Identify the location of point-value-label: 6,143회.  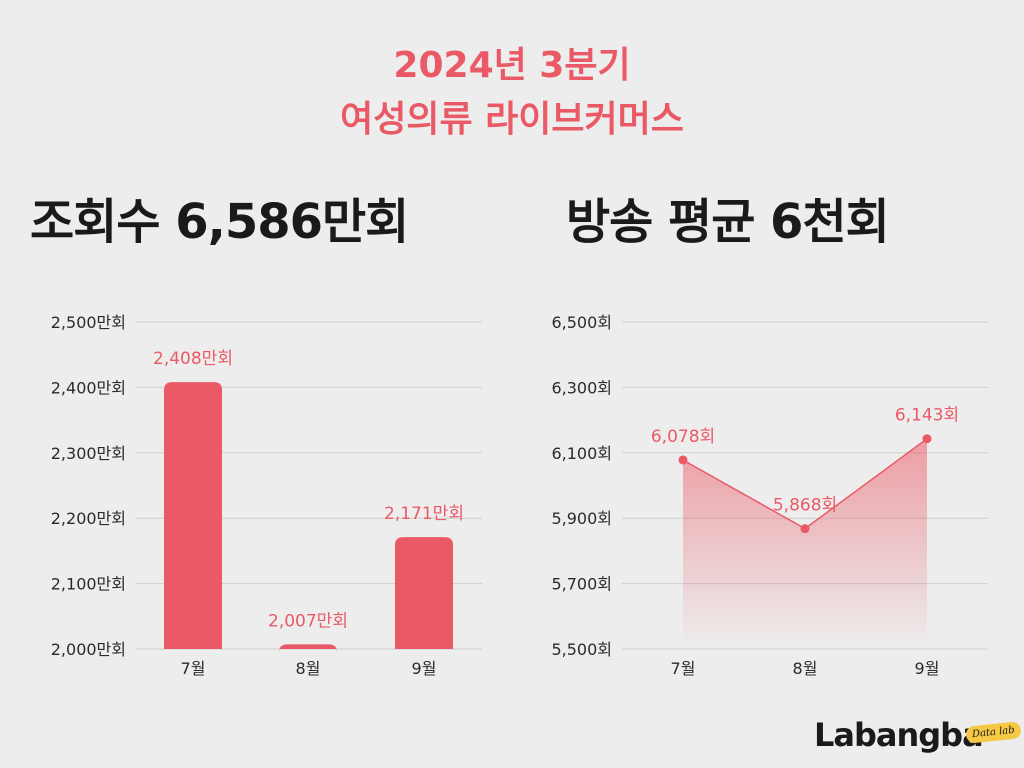
(927, 416).